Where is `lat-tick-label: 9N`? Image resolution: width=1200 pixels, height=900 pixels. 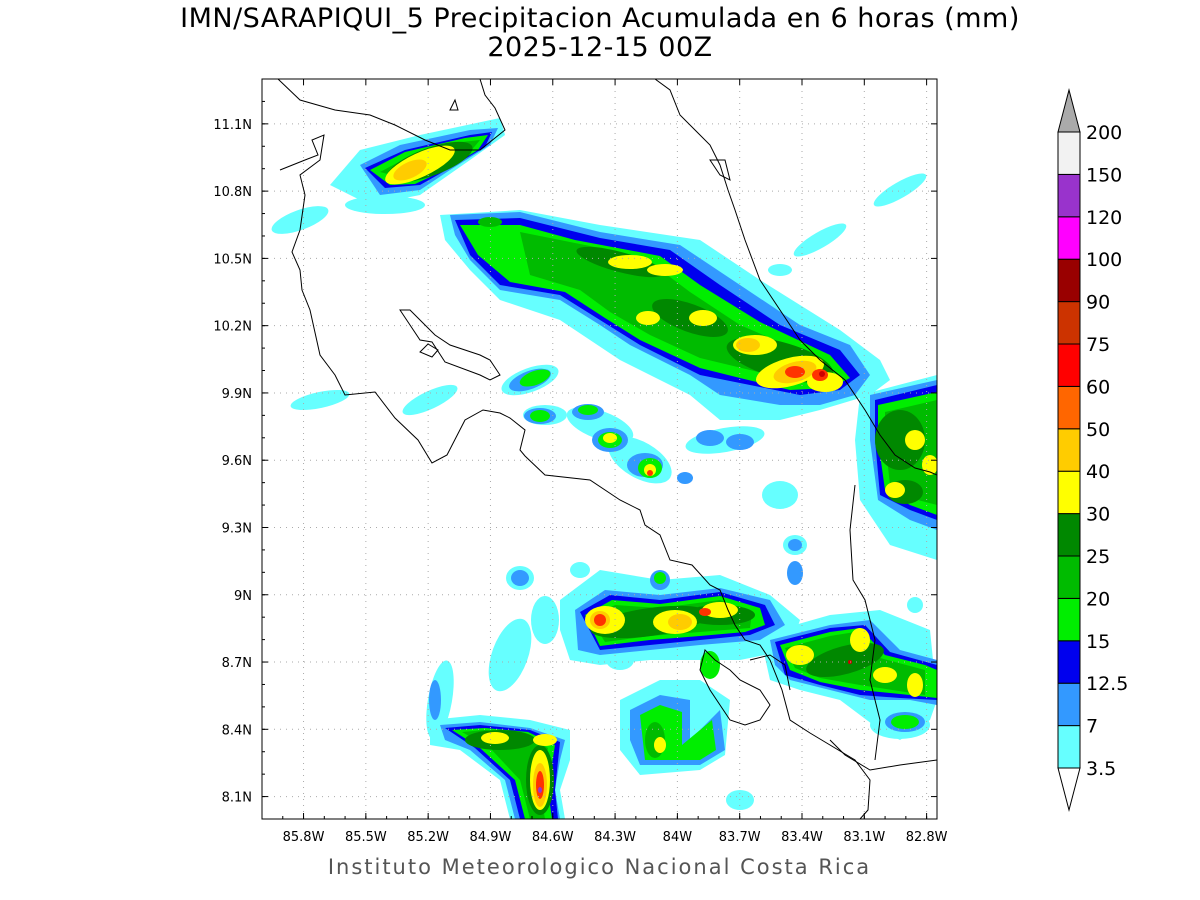 lat-tick-label: 9N is located at coordinates (243, 596).